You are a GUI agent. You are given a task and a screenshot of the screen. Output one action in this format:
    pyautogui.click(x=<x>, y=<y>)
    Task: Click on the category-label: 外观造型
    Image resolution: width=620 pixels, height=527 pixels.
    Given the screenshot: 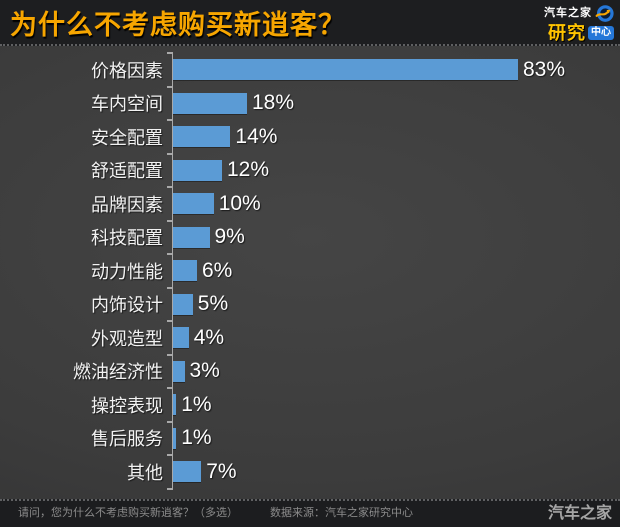 What is the action you would take?
    pyautogui.click(x=127, y=338)
    